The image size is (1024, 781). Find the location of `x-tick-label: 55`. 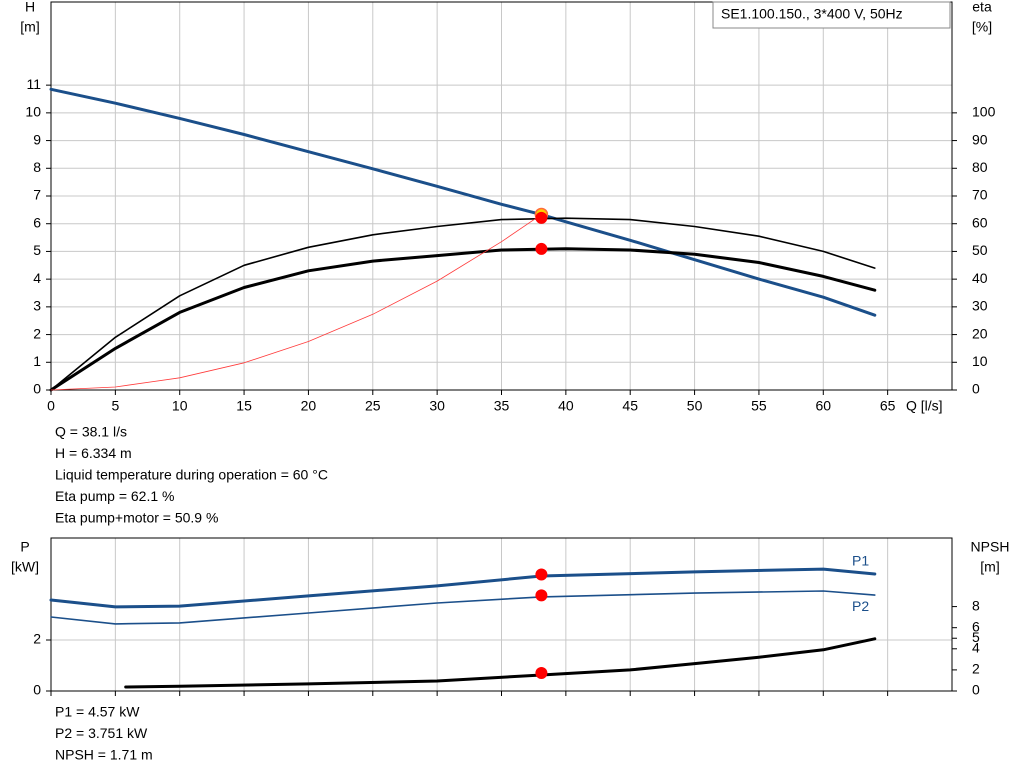

x-tick-label: 55 is located at coordinates (759, 406).